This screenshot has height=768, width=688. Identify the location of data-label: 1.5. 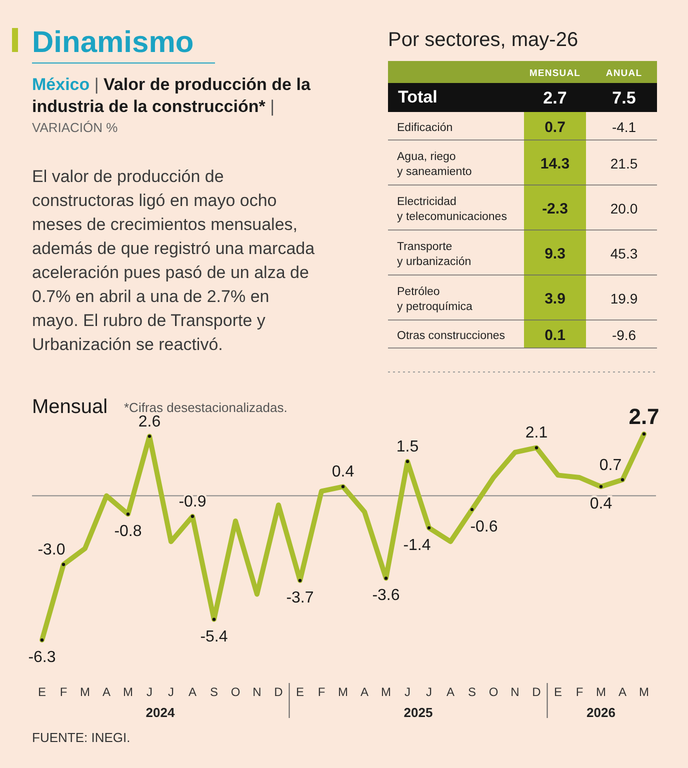
(407, 447).